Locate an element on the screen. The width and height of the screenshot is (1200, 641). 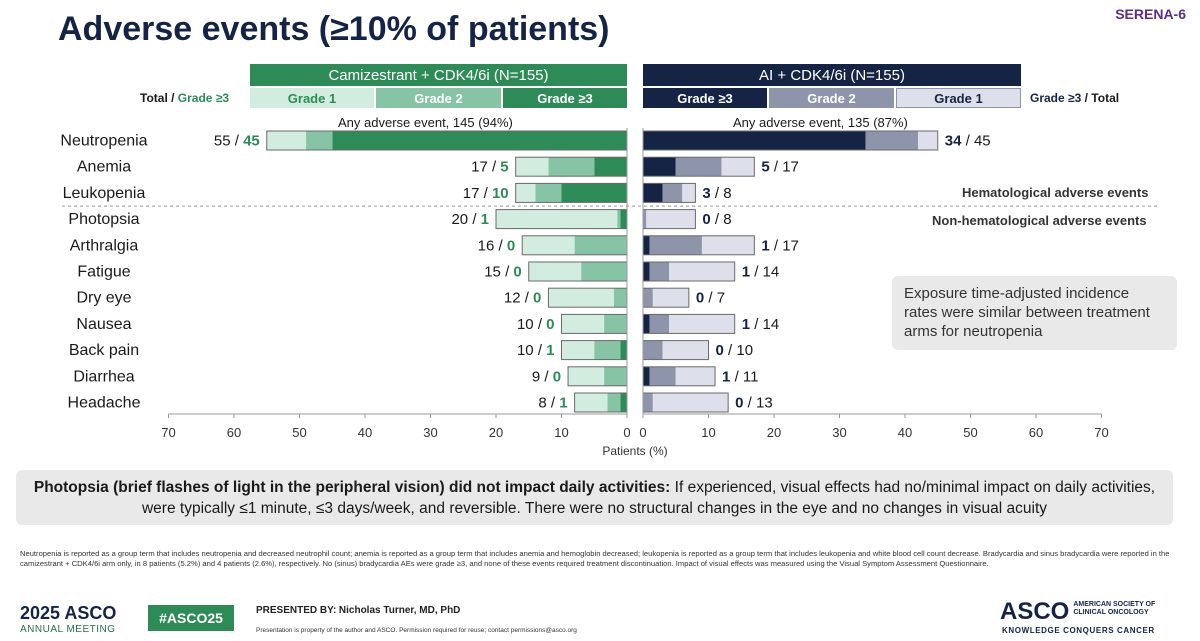
left-total-value: 12 / is located at coordinates (518, 298).